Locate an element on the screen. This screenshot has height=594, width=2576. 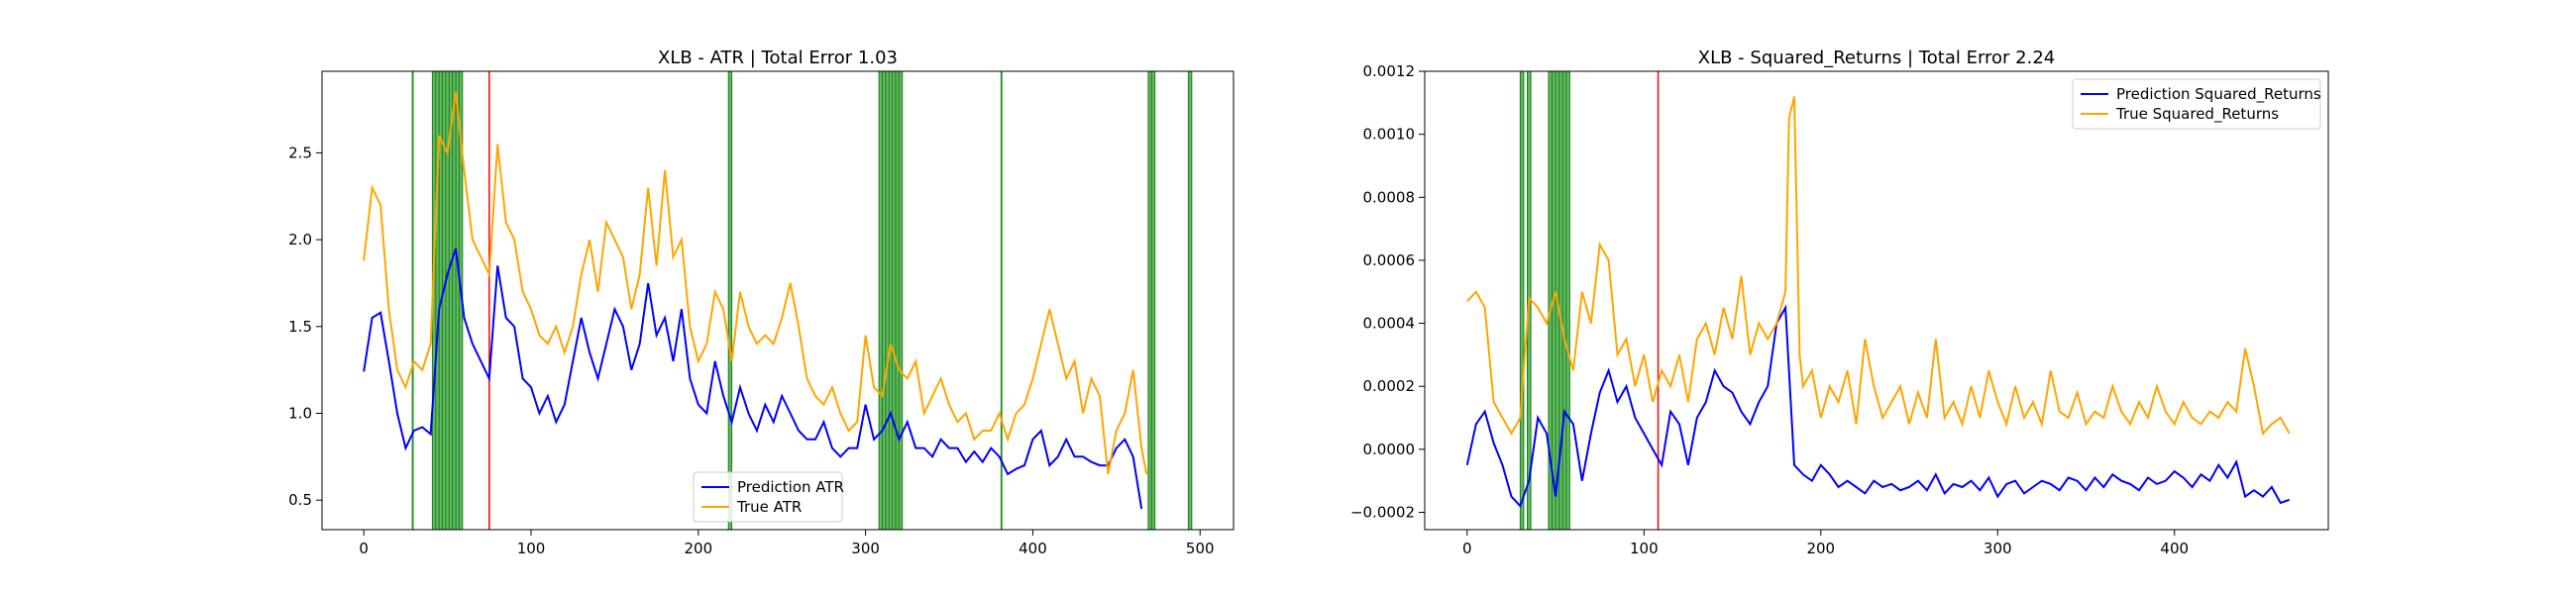
sqret-x-tick-label: 0 is located at coordinates (1467, 548).